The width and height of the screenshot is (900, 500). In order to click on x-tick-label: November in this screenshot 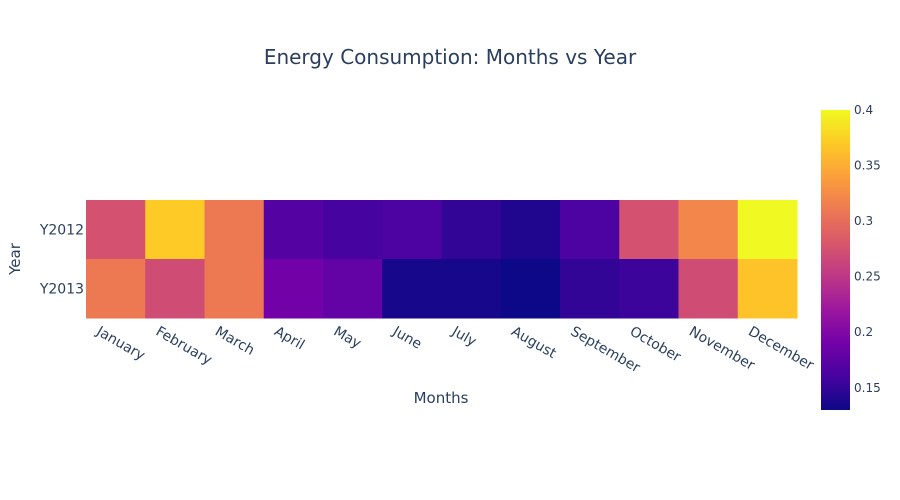, I will do `click(721, 349)`.